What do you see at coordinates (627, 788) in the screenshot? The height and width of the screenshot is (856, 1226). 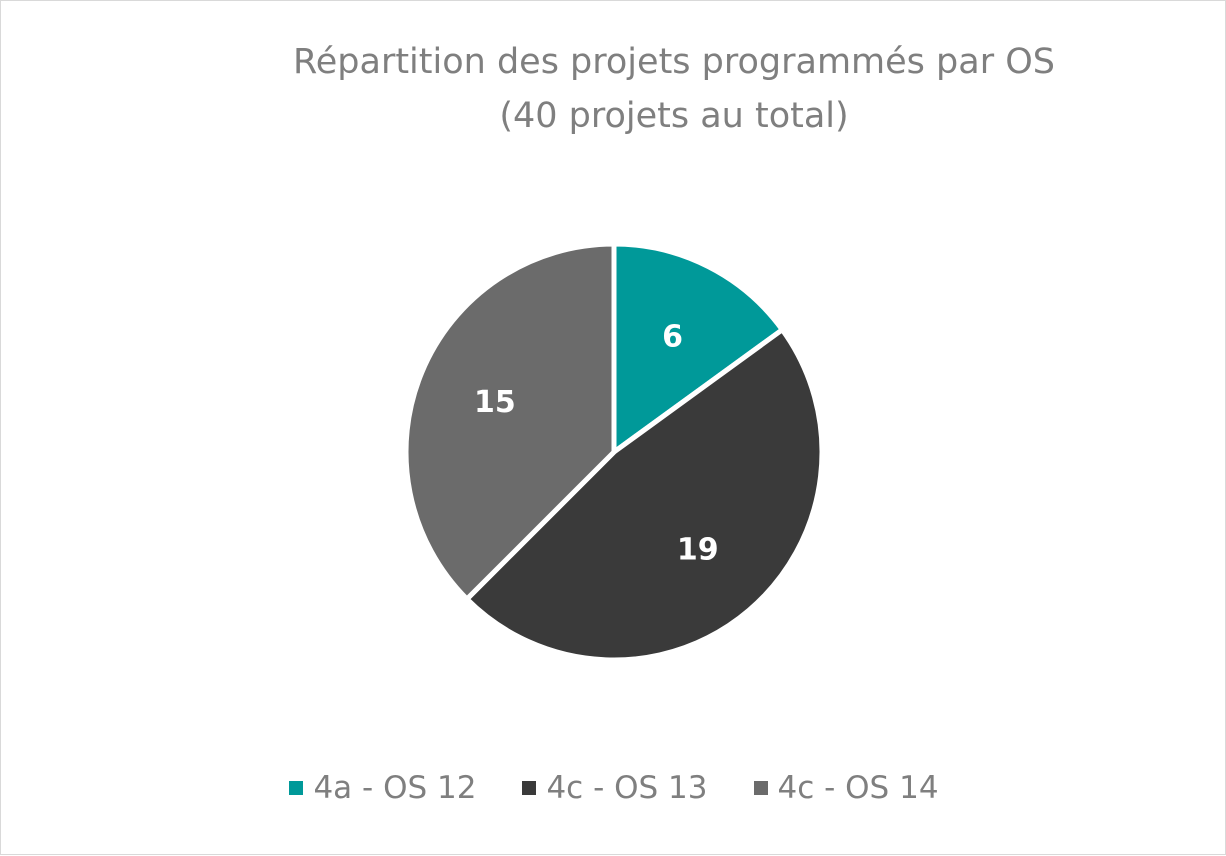 I see `legend-label-2: 4c - OS 13` at bounding box center [627, 788].